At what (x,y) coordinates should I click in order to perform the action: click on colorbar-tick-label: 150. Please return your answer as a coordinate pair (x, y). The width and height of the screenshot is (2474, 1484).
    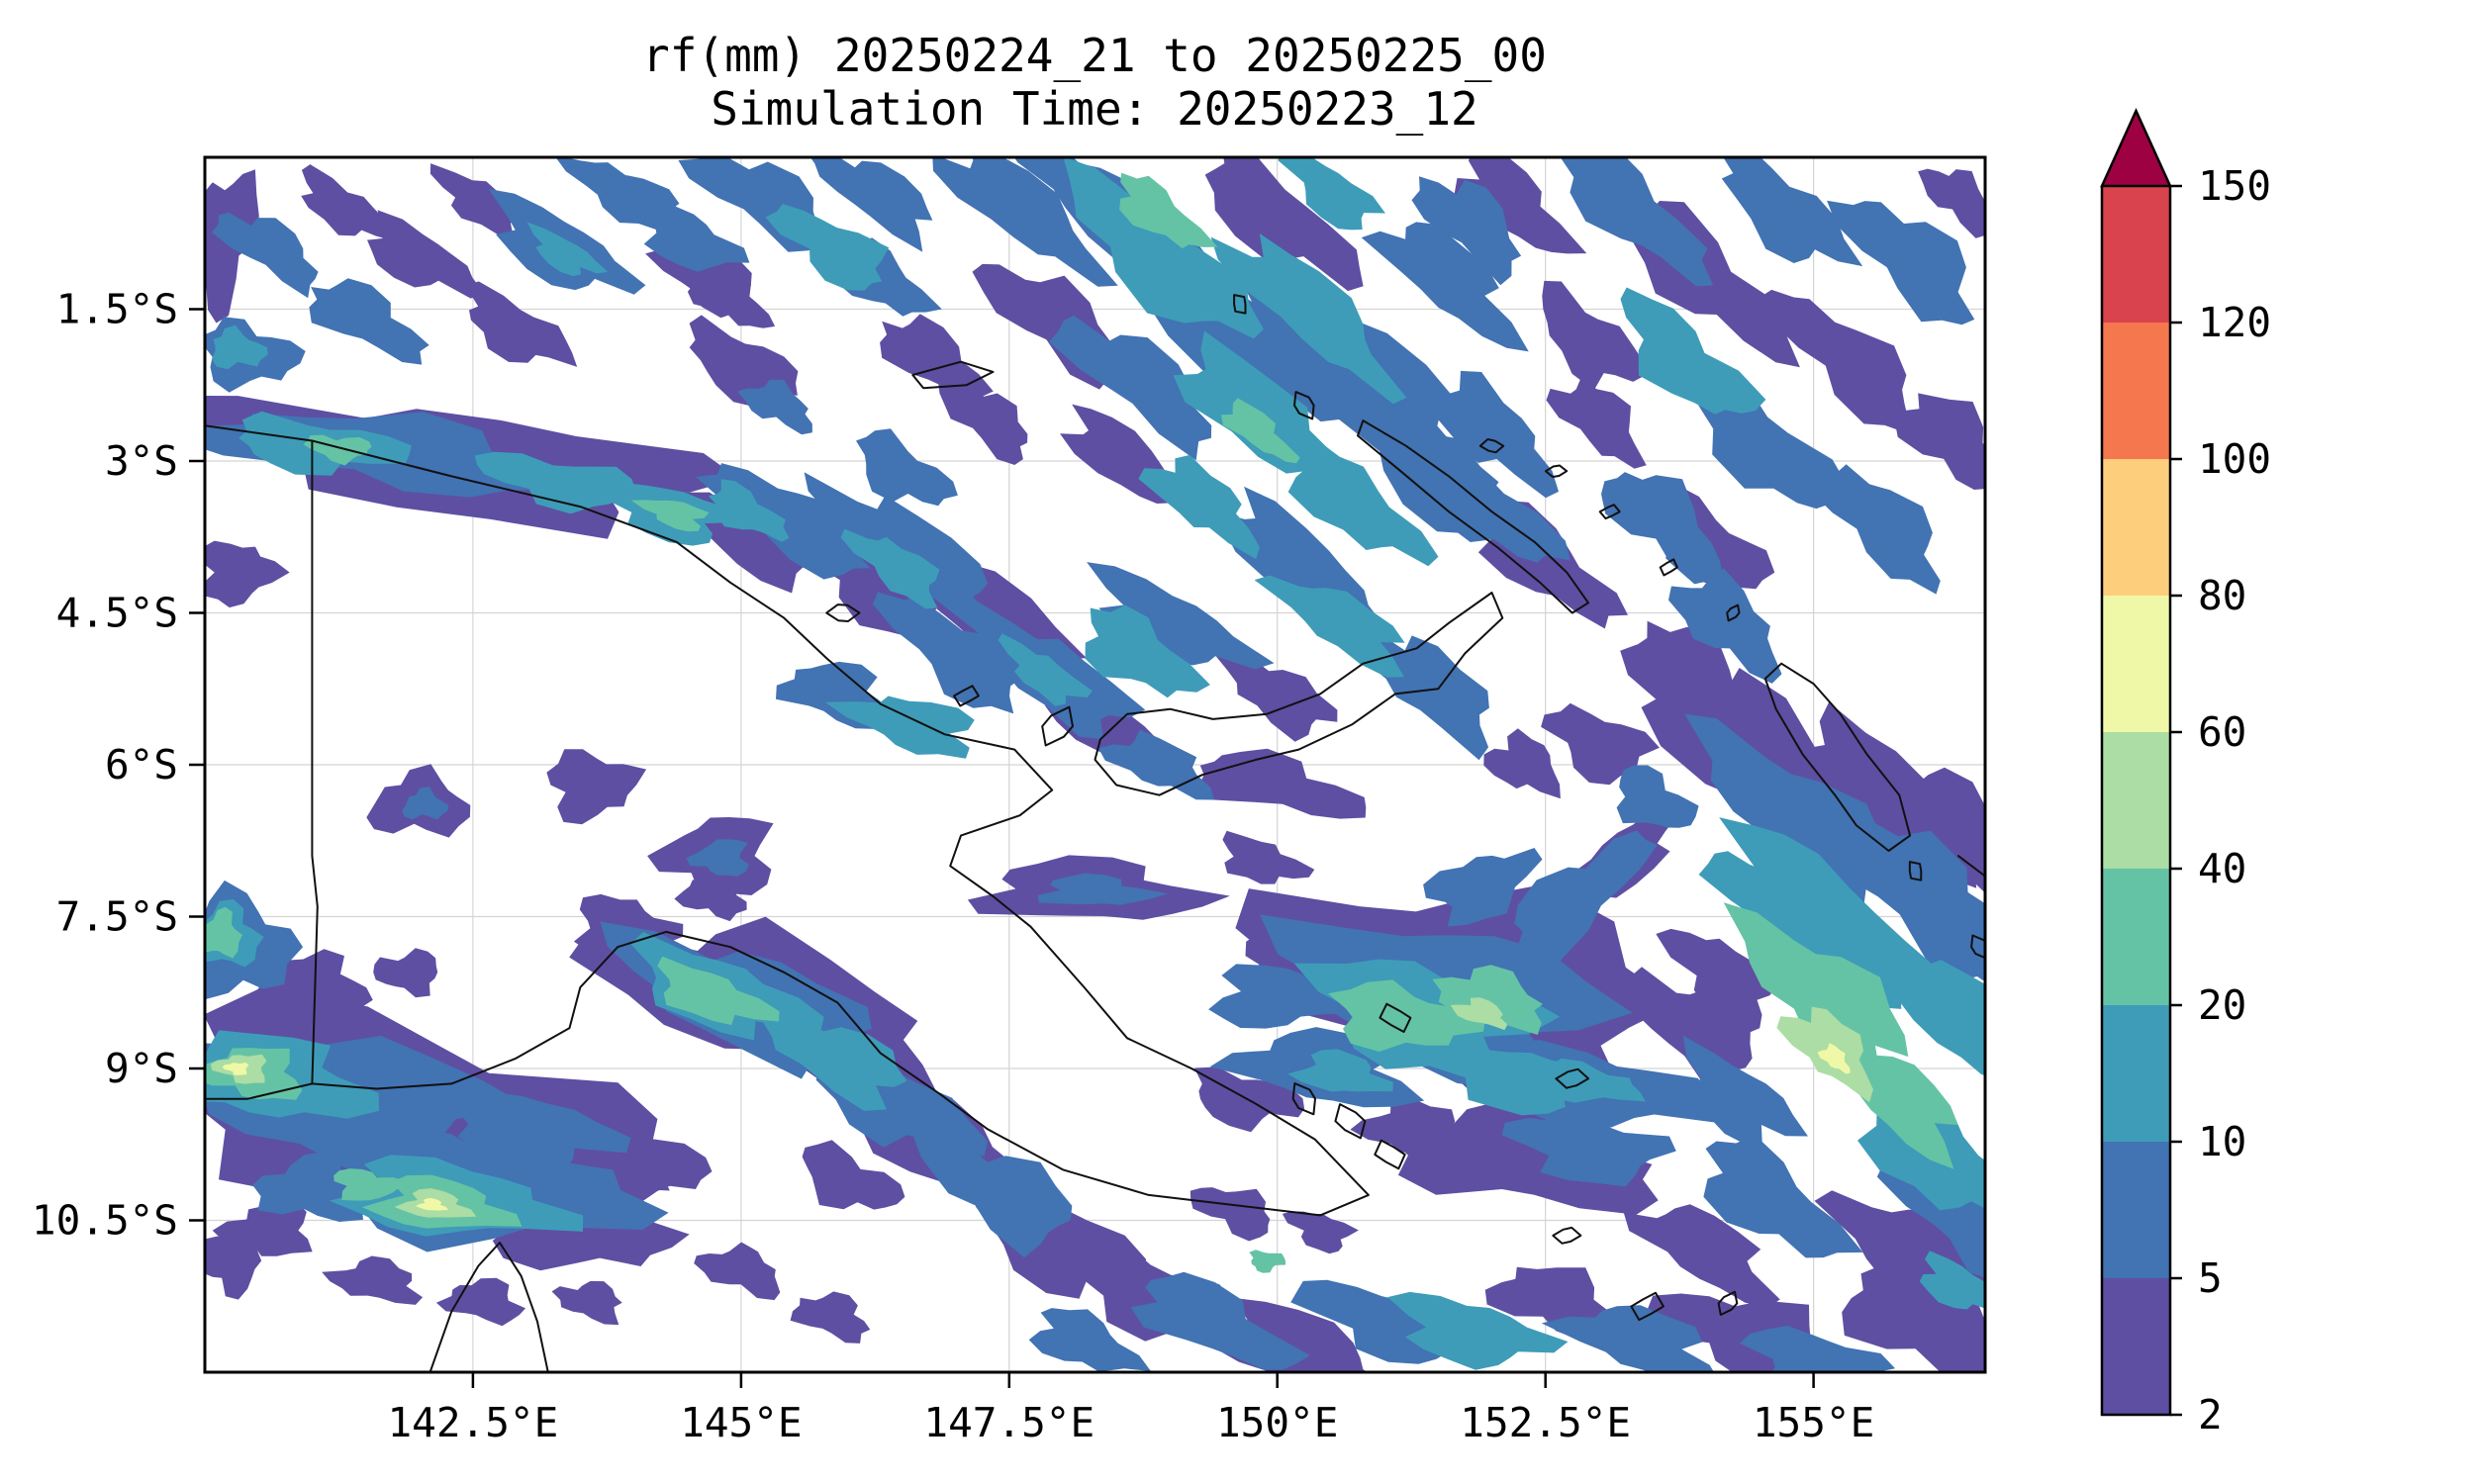
    Looking at the image, I should click on (2235, 186).